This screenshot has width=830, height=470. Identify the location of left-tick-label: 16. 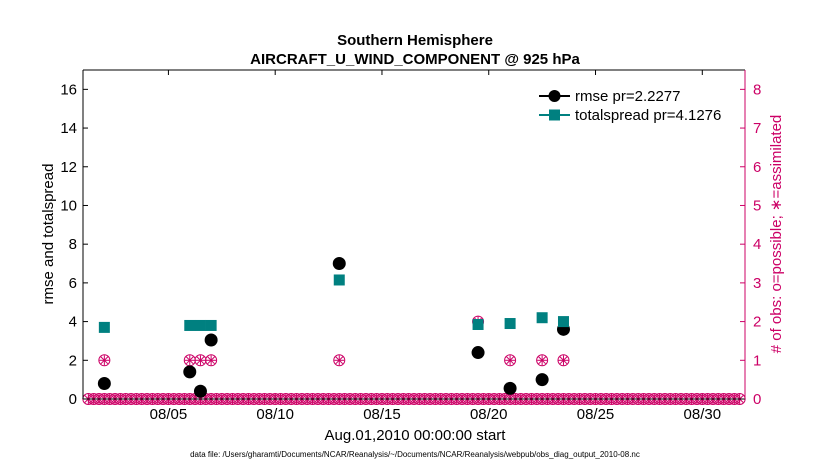
(68, 89).